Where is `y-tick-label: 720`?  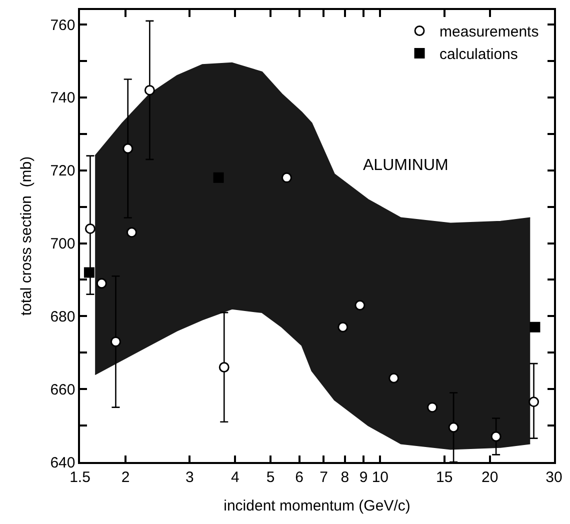 y-tick-label: 720 is located at coordinates (63, 171).